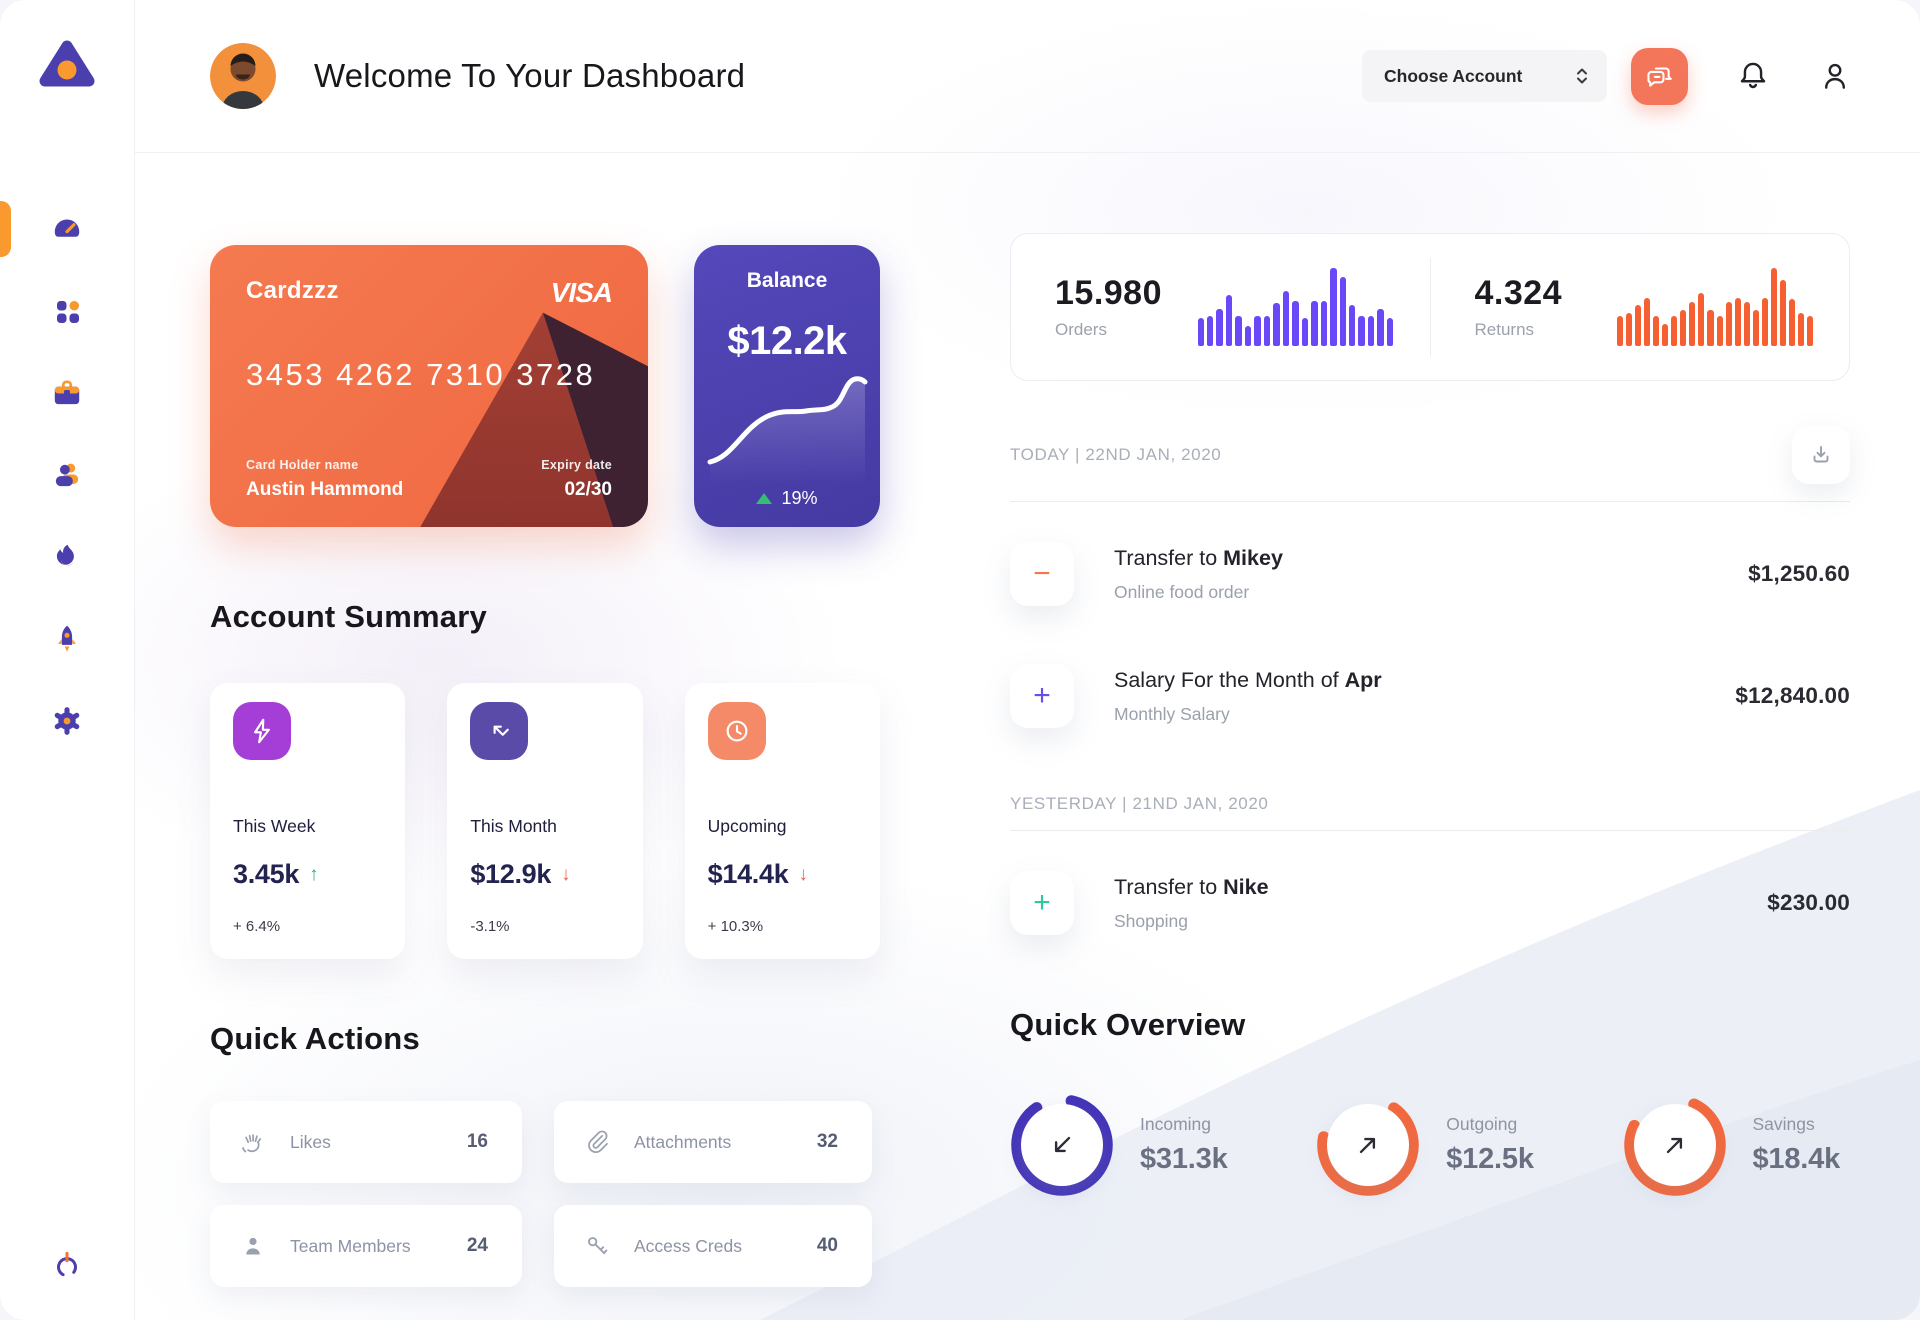 This screenshot has height=1320, width=1920. I want to click on transaction-amount: $12,840.00, so click(1792, 695).